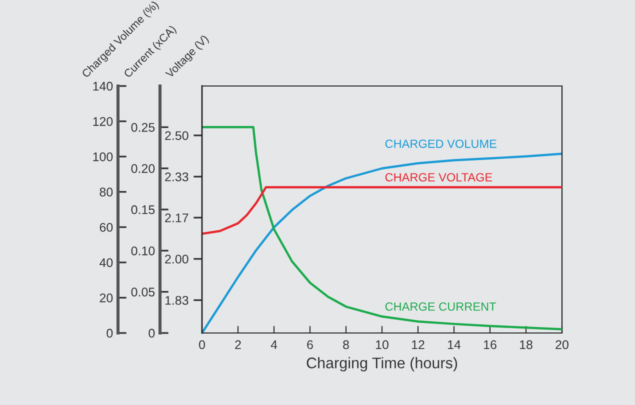 This screenshot has width=635, height=405. Describe the element at coordinates (418, 345) in the screenshot. I see `x-tick-label: 12` at that location.